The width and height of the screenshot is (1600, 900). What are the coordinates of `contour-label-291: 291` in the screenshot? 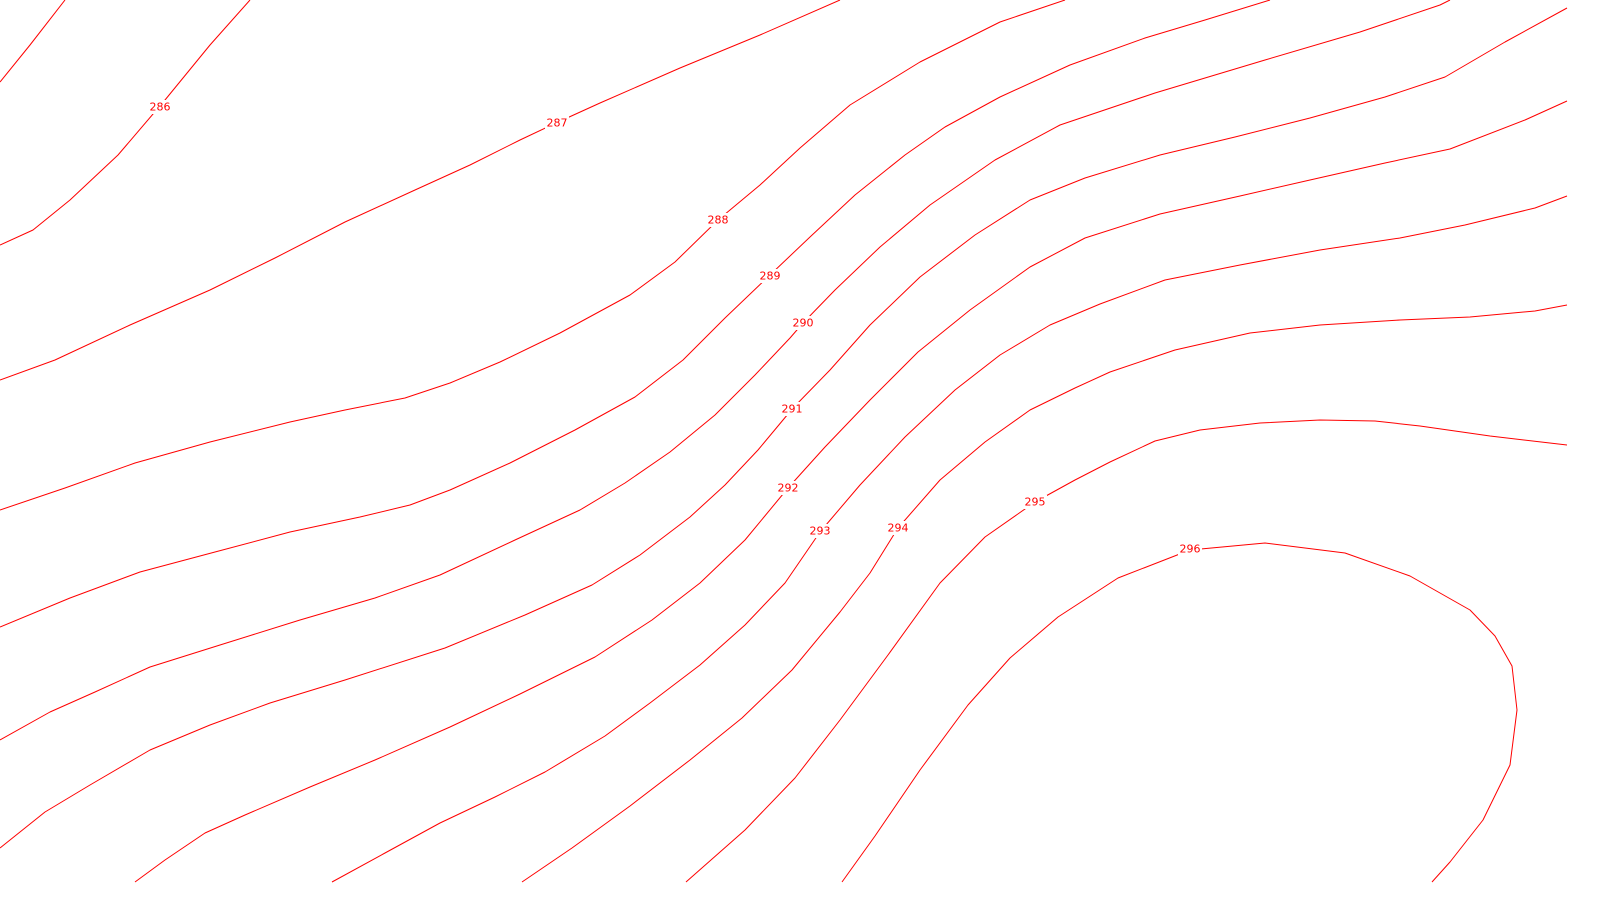 It's located at (792, 409).